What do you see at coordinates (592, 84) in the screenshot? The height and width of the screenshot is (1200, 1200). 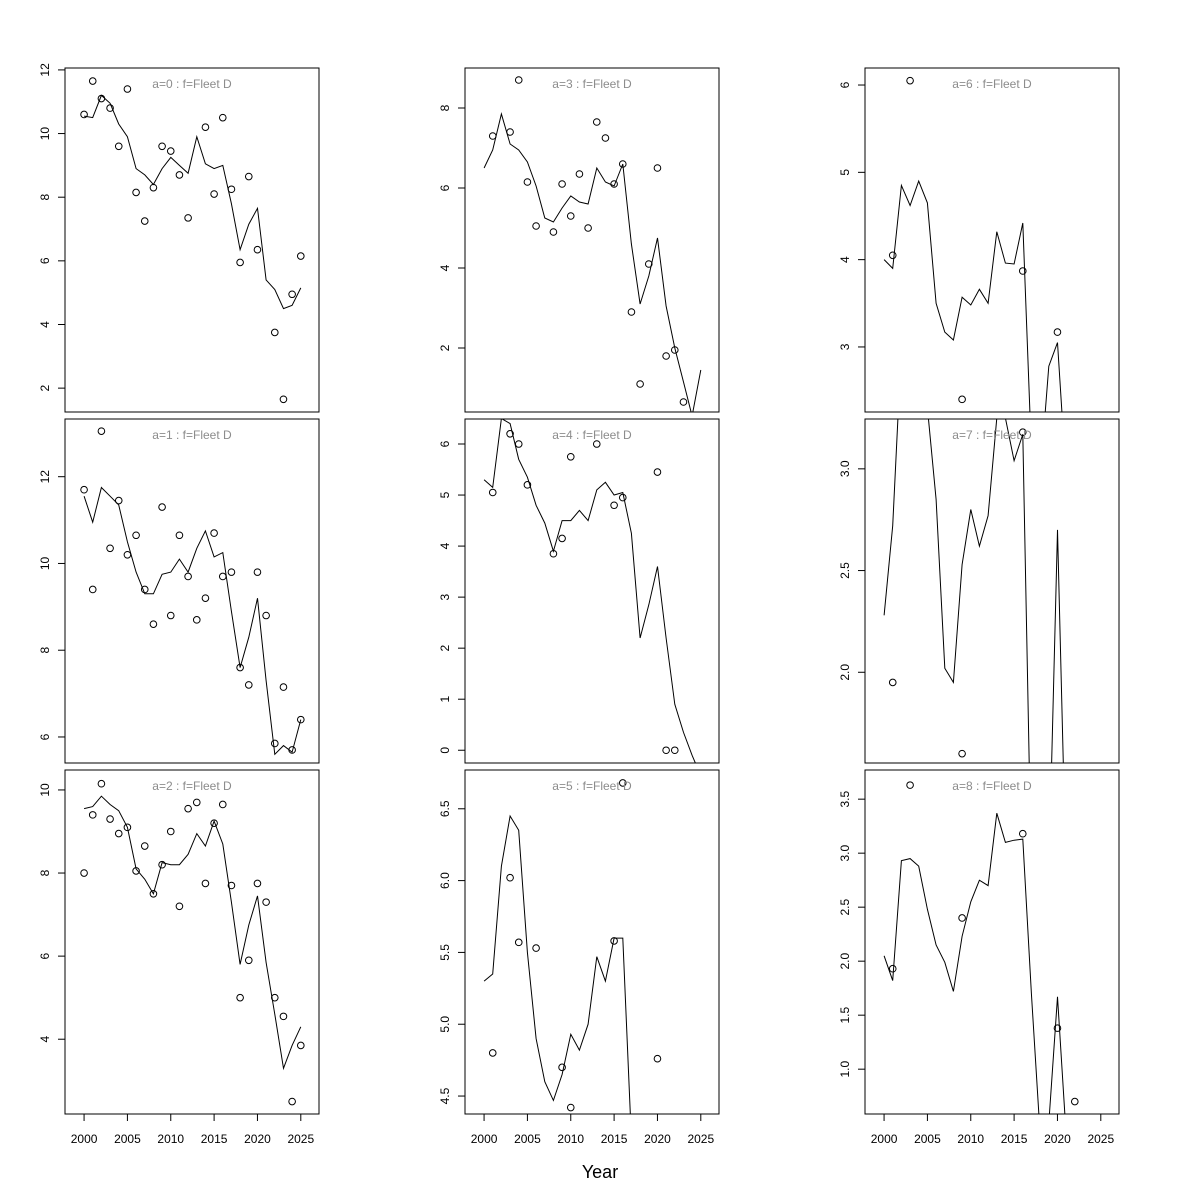 I see `panel-title: a=3 : f=Fleet D` at bounding box center [592, 84].